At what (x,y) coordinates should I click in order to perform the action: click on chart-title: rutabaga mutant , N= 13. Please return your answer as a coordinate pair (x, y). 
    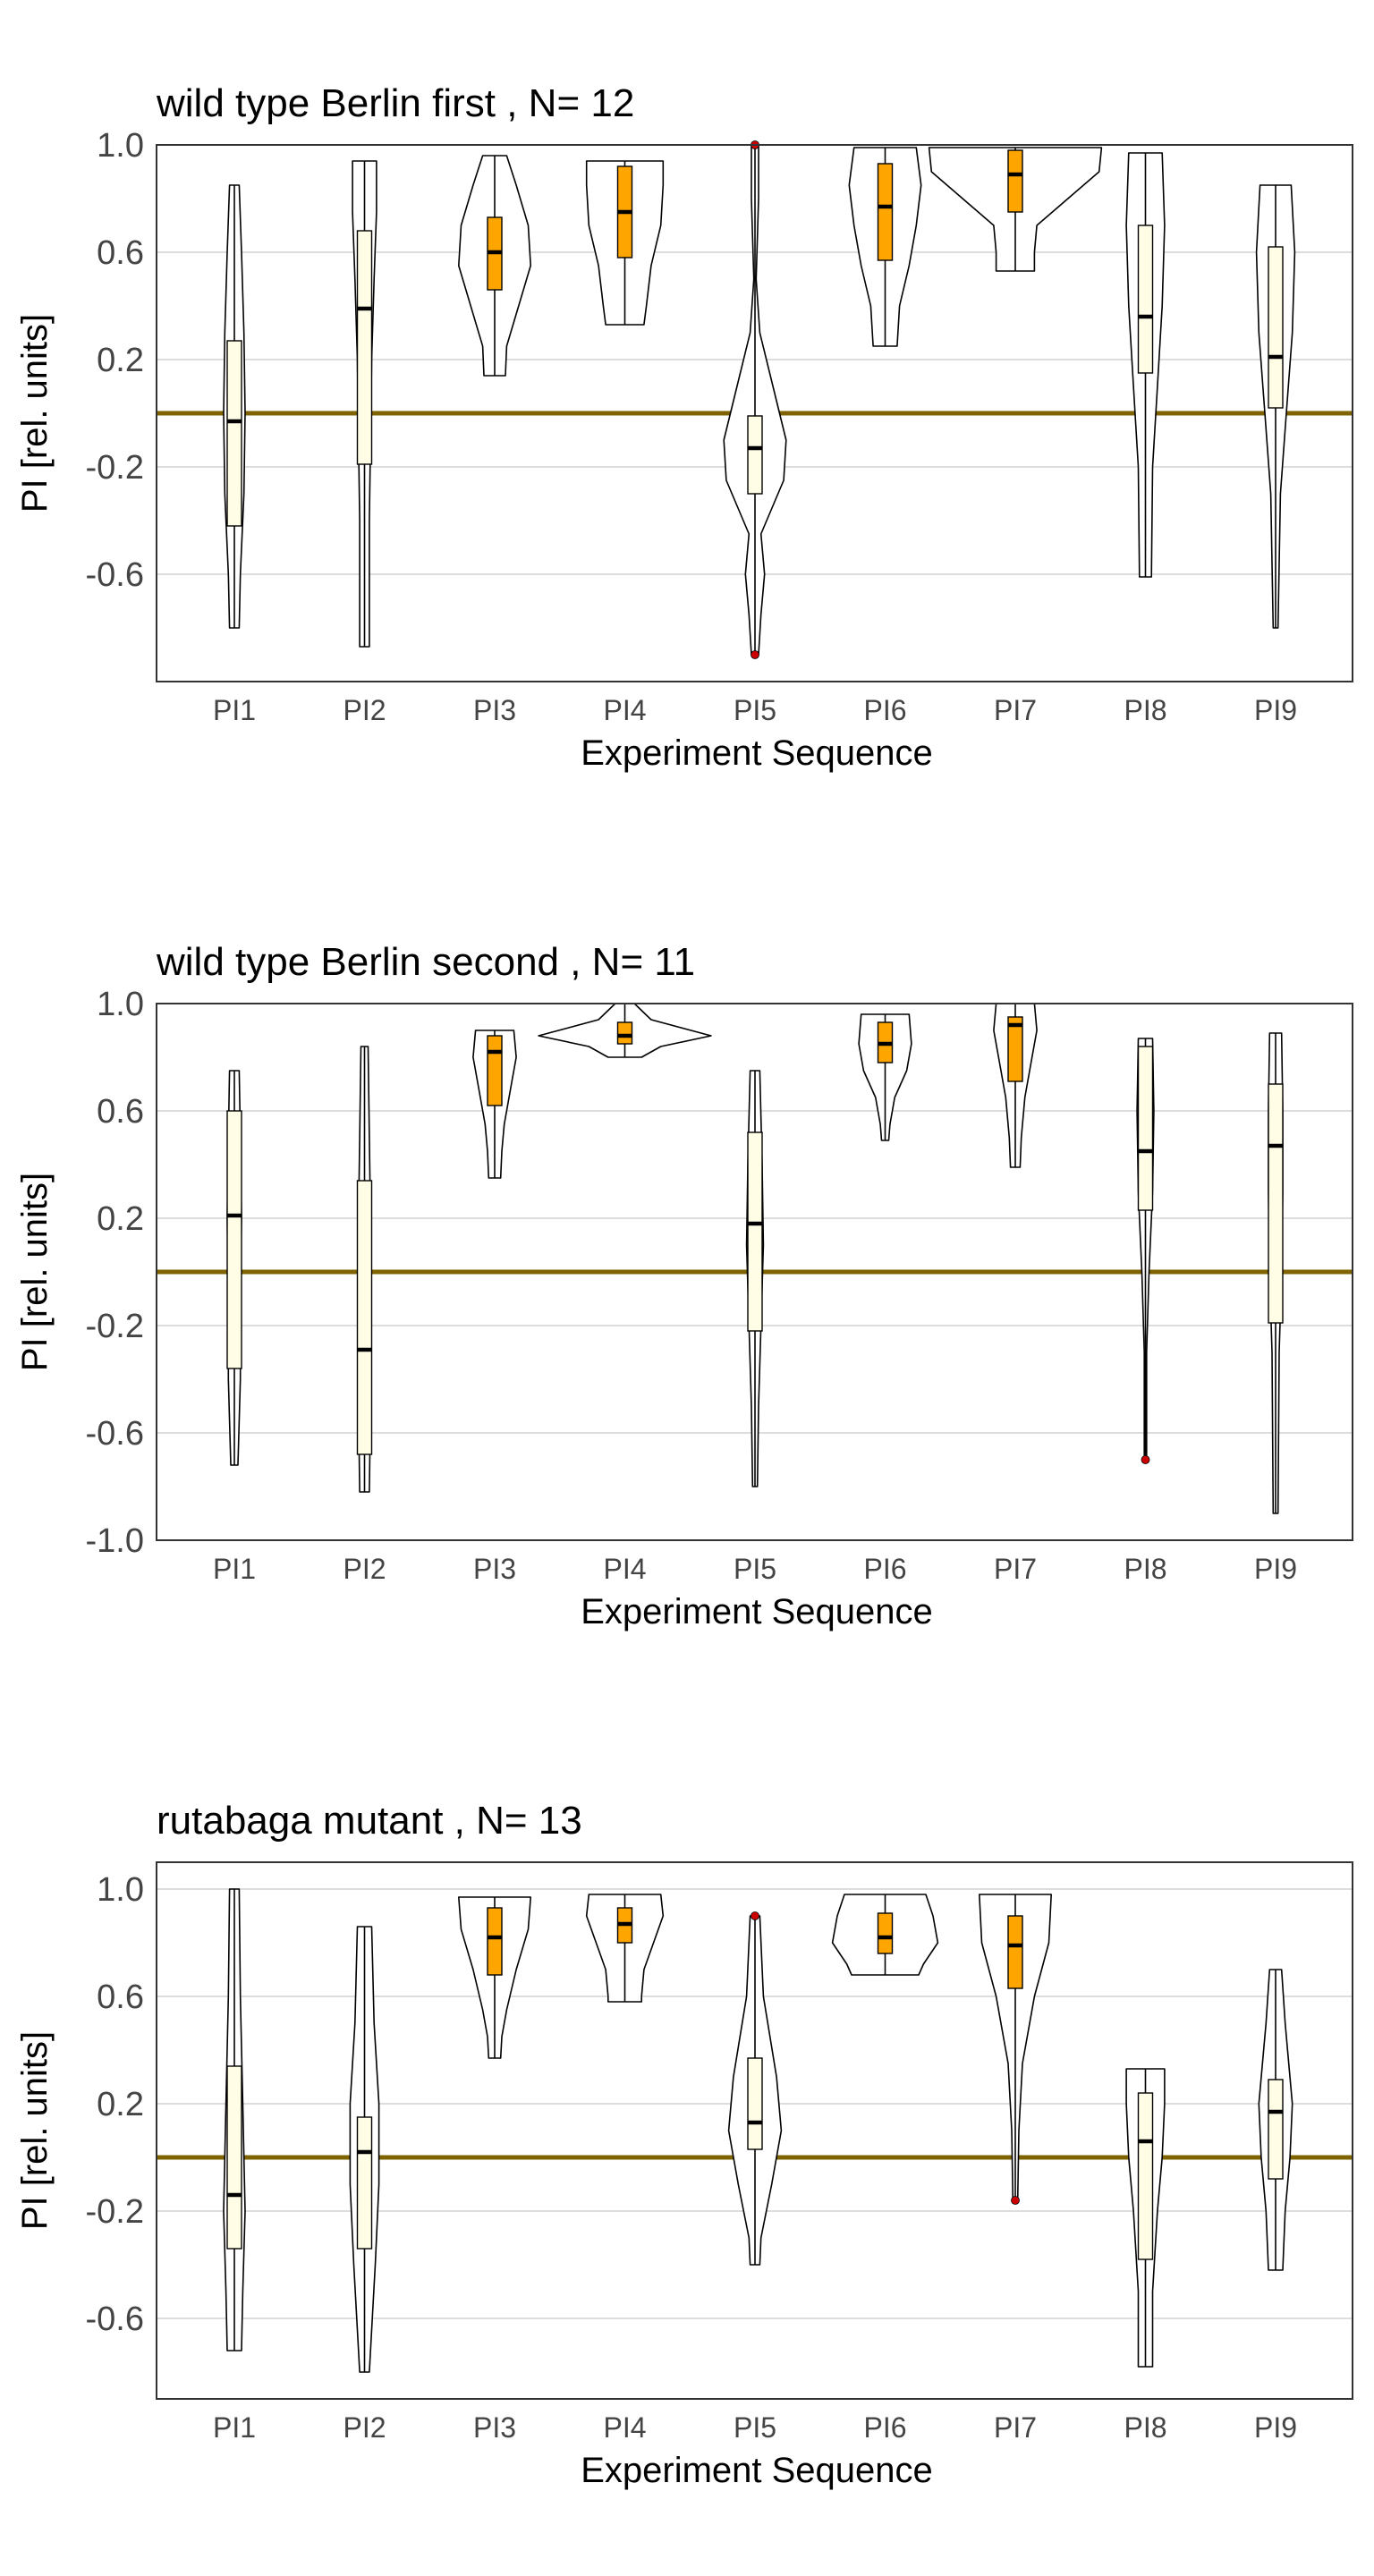
    Looking at the image, I should click on (369, 1821).